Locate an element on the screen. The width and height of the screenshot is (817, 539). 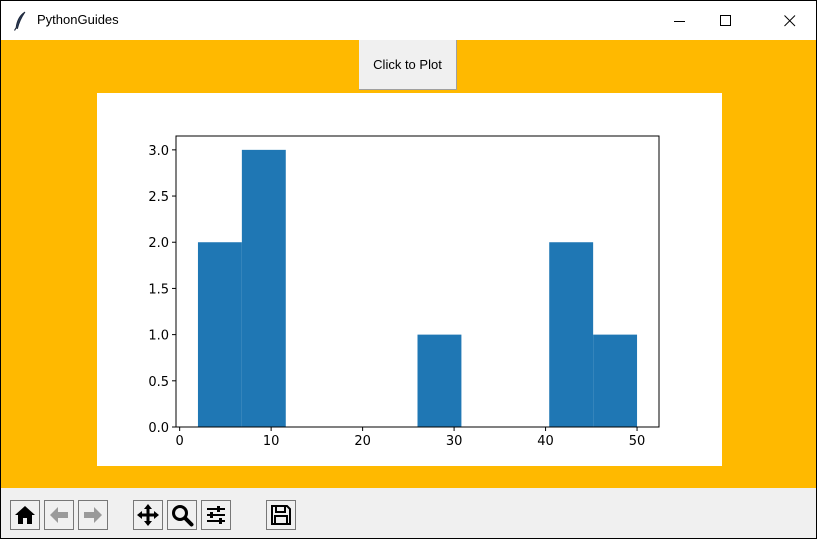
configure-subplots-icon is located at coordinates (216, 515).